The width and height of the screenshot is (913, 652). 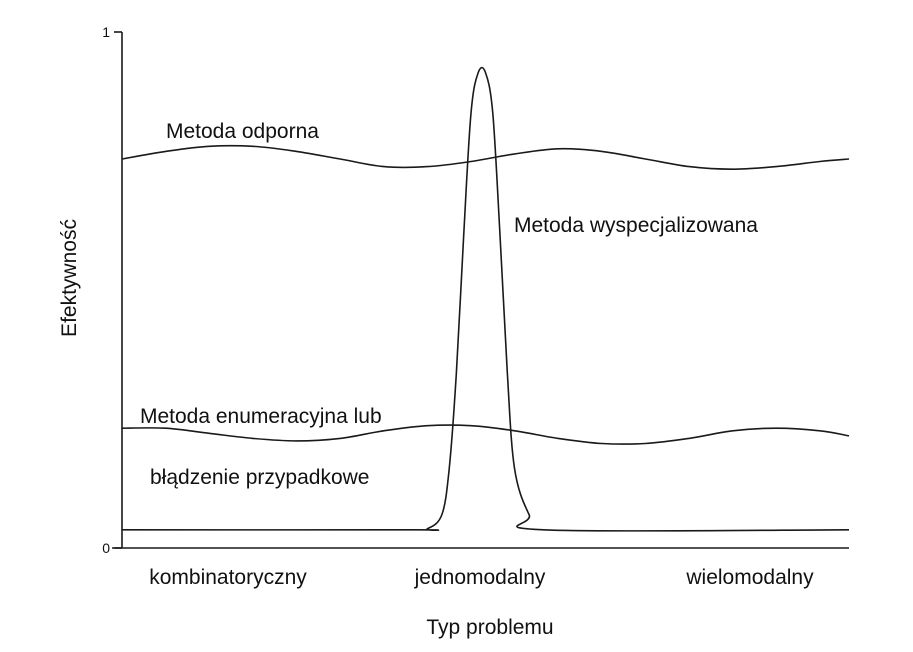 I want to click on enumerative-method-label-line-2: błądzenie przypadkowe, so click(x=259, y=477).